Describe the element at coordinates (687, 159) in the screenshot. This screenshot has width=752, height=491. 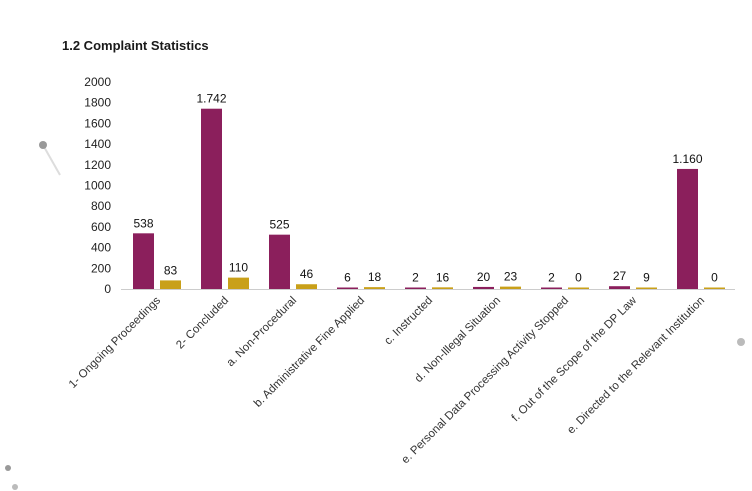
I see `data-label: 1.160` at that location.